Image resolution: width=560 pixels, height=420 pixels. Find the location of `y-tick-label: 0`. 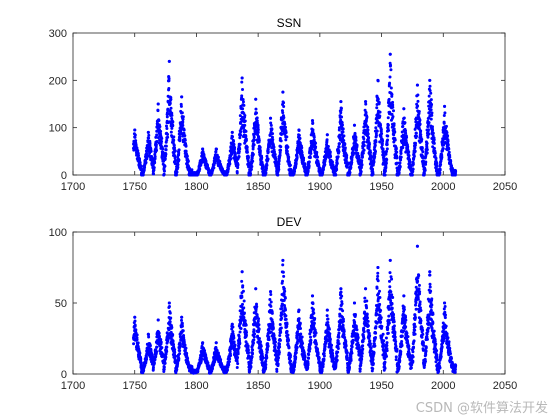

y-tick-label: 0 is located at coordinates (64, 176).